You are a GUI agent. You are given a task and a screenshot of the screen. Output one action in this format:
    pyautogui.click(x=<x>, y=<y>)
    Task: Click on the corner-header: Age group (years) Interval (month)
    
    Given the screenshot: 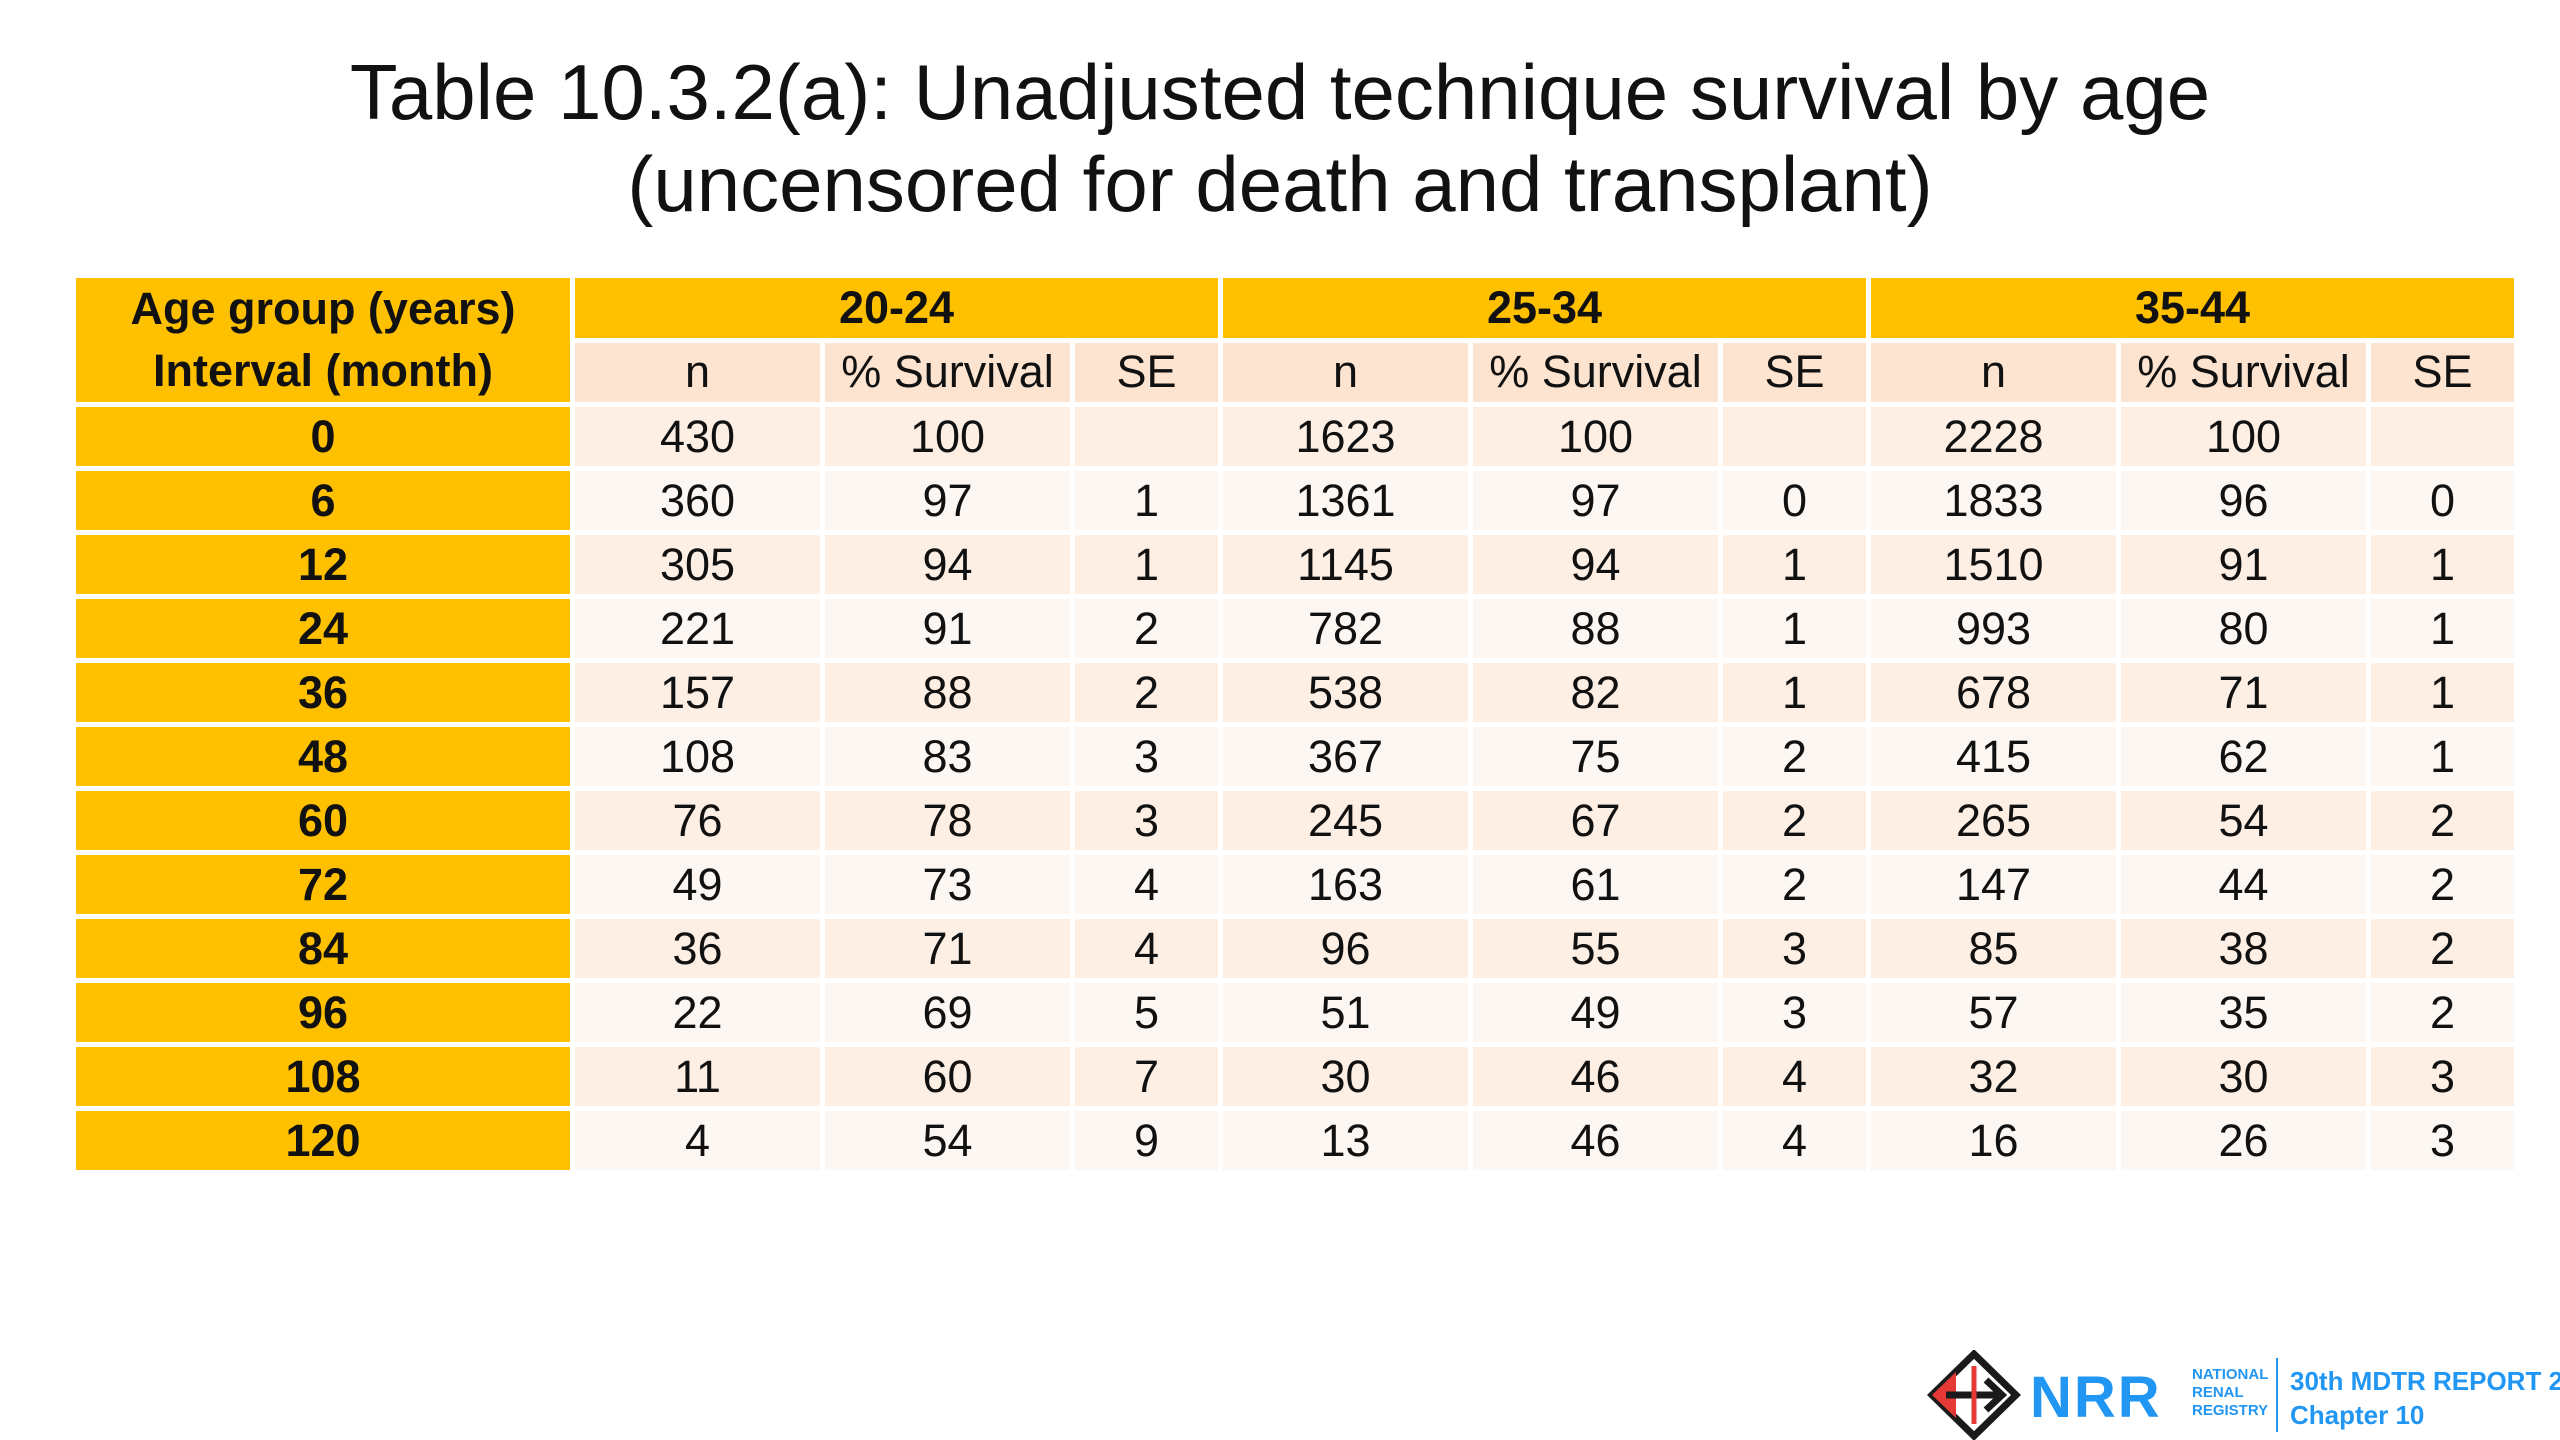 What is the action you would take?
    pyautogui.click(x=323, y=340)
    